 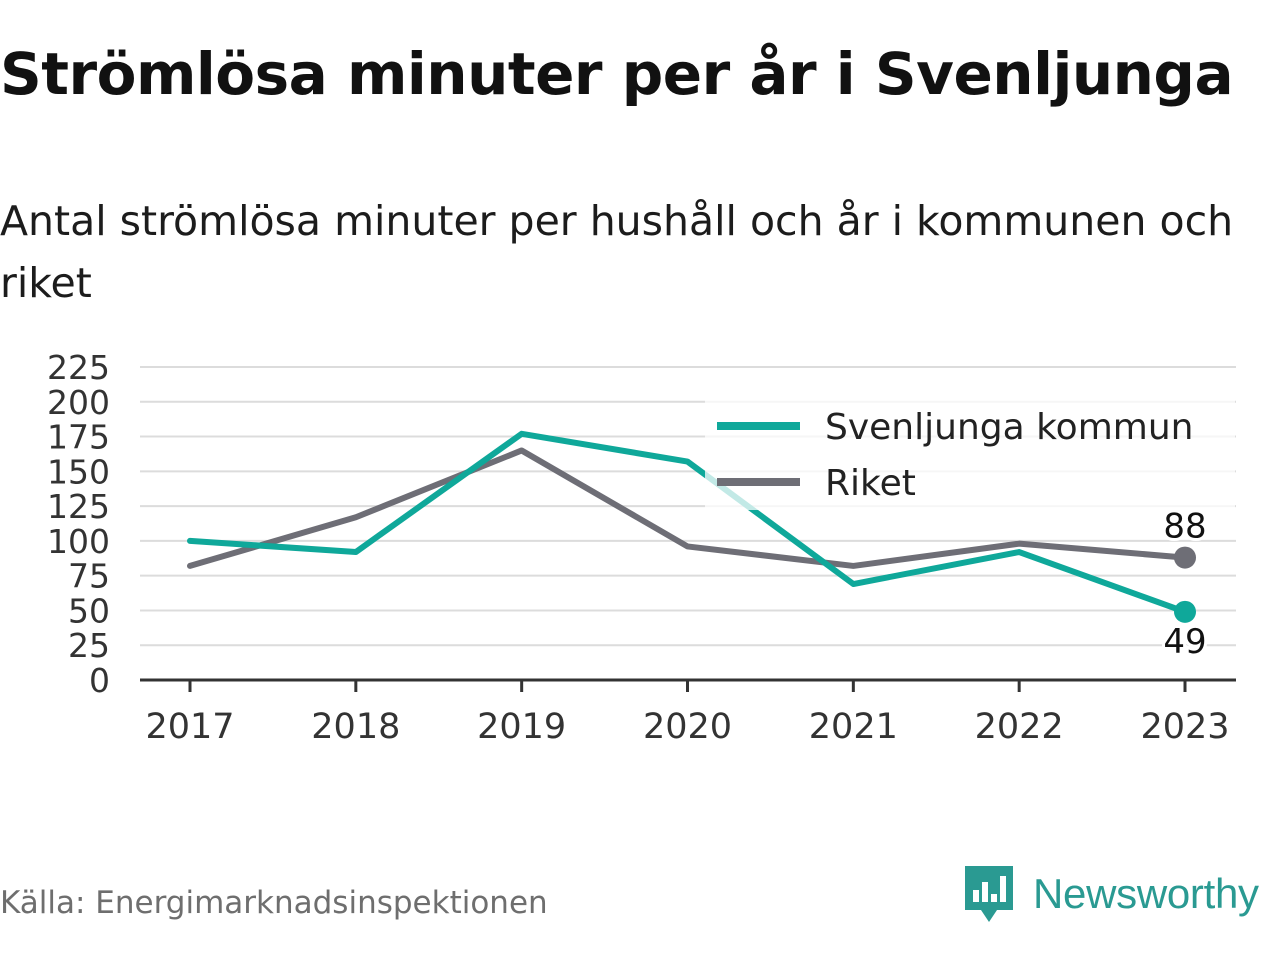 What do you see at coordinates (1146, 893) in the screenshot?
I see `brand-name: Newsworthy` at bounding box center [1146, 893].